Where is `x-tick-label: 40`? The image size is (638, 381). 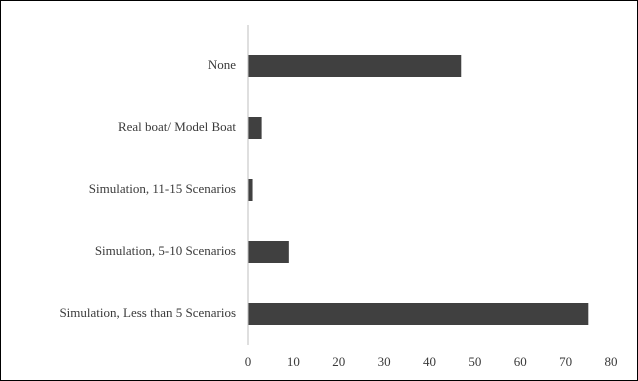
x-tick-label: 40 is located at coordinates (429, 361).